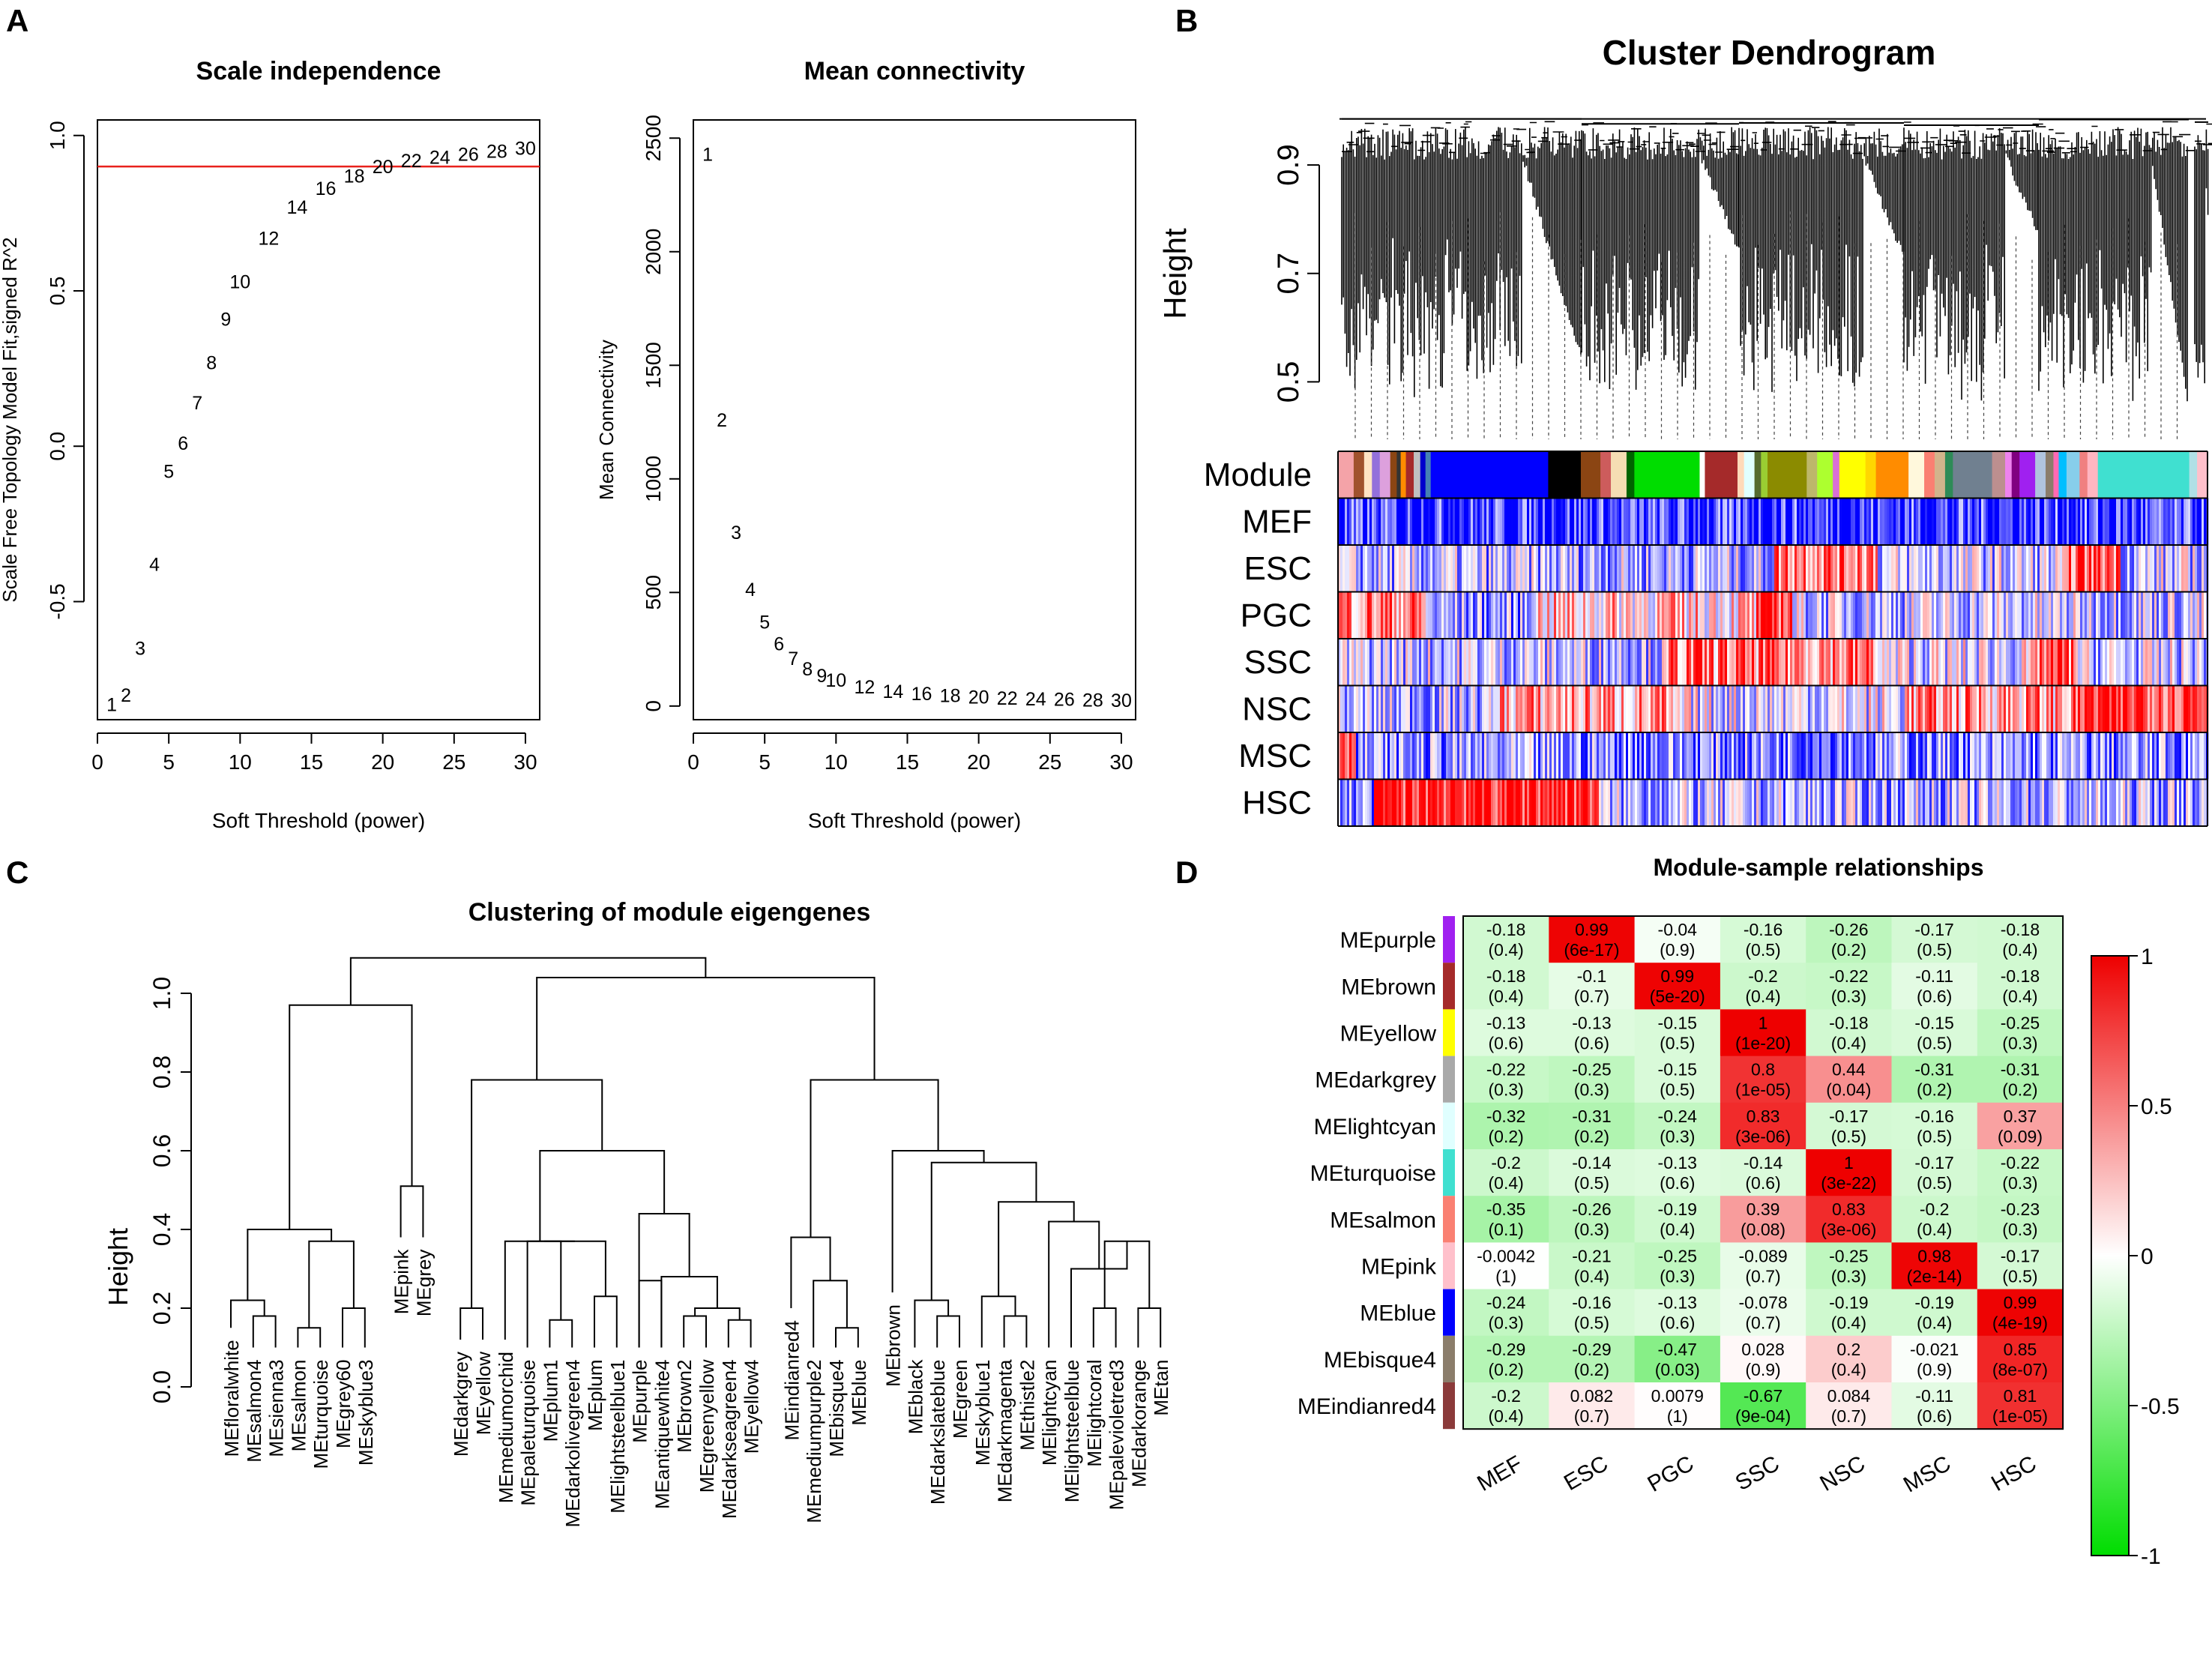 Image resolution: width=2212 pixels, height=1662 pixels. Describe the element at coordinates (1592, 1396) in the screenshot. I see `cell-value: 0.082` at that location.